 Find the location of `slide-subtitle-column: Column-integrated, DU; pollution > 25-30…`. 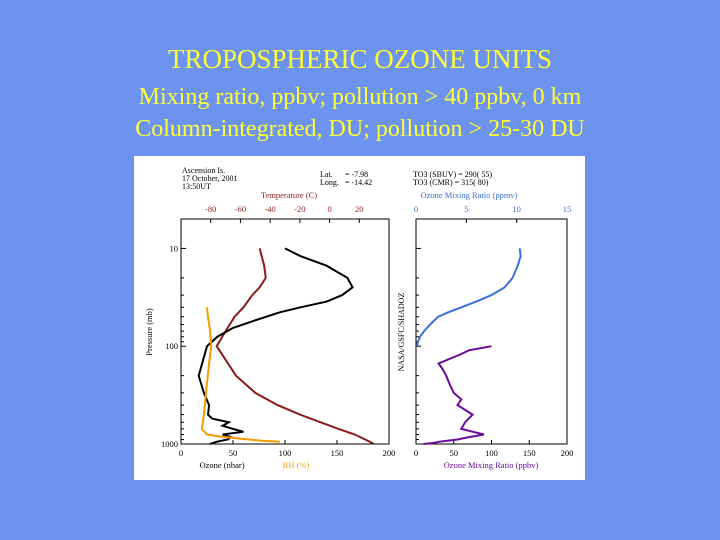

slide-subtitle-column: Column-integrated, DU; pollution > 25-30… is located at coordinates (360, 129).